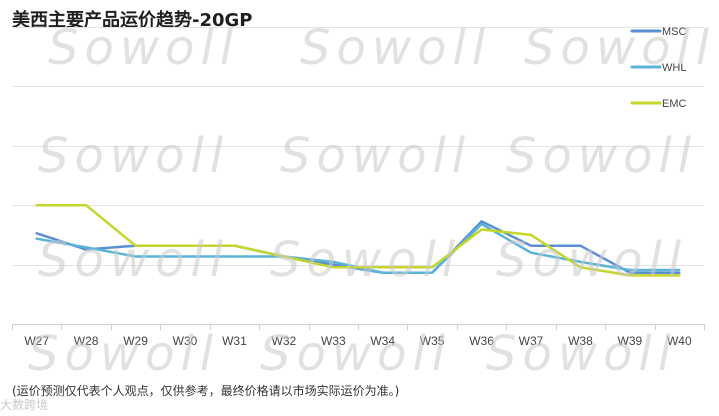 This screenshot has height=416, width=719. What do you see at coordinates (135, 341) in the screenshot?
I see `x-tick-label: W29` at bounding box center [135, 341].